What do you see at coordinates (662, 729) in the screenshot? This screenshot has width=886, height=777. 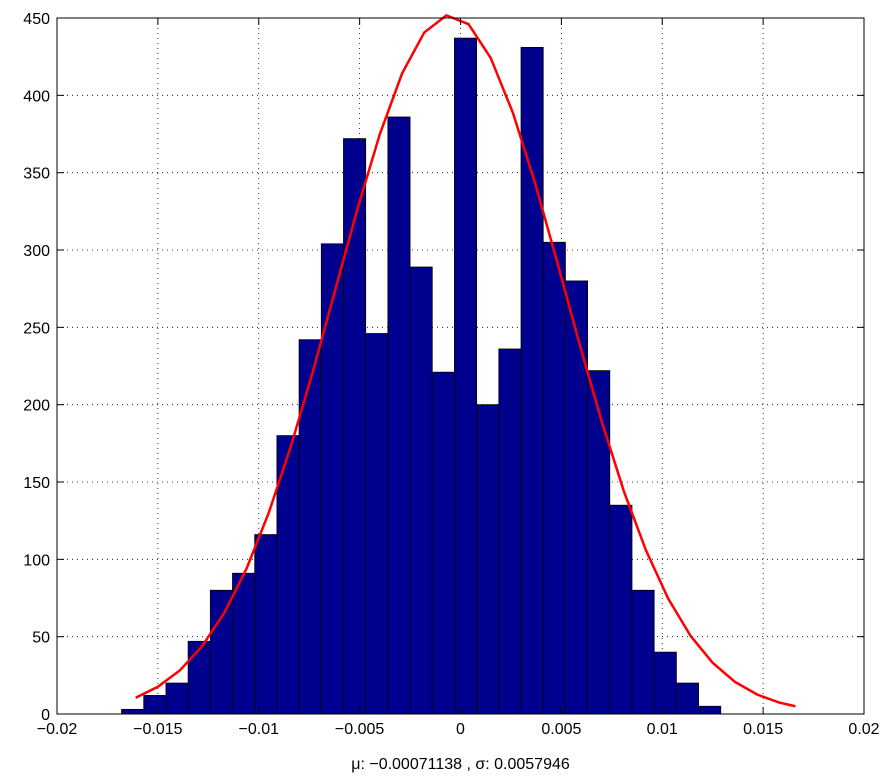 I see `x-tick-label: 0.01` at bounding box center [662, 729].